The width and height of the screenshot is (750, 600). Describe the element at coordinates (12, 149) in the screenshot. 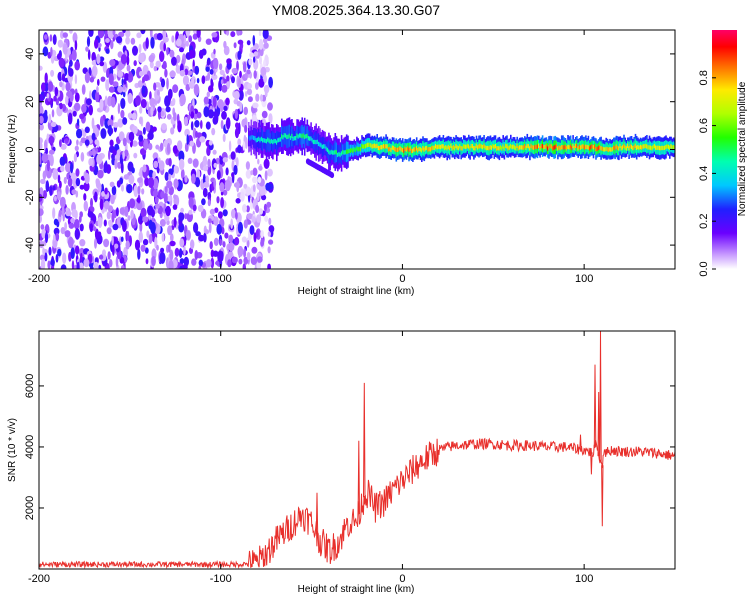

I see `spectrogram-y-label: Frequency (Hz)` at that location.